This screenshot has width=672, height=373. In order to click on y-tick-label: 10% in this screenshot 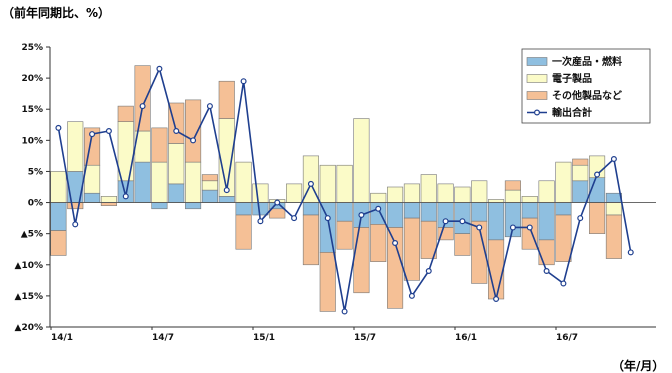, I will do `click(32, 141)`.